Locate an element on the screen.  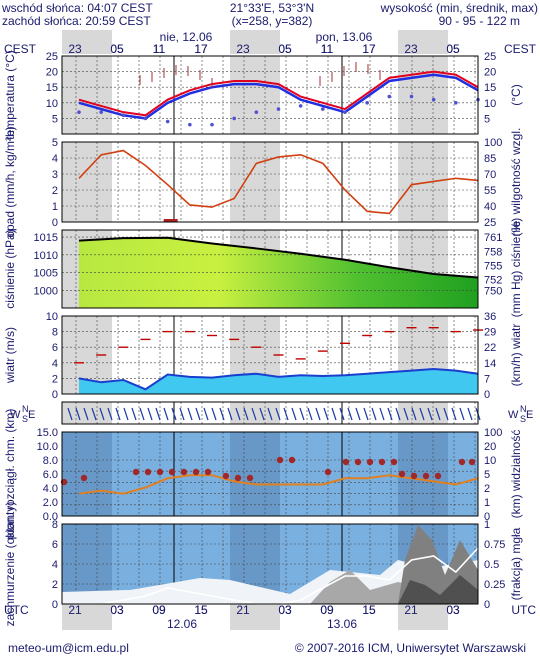
coords-text: 21°33'E, 53°3'N is located at coordinates (272, 8).